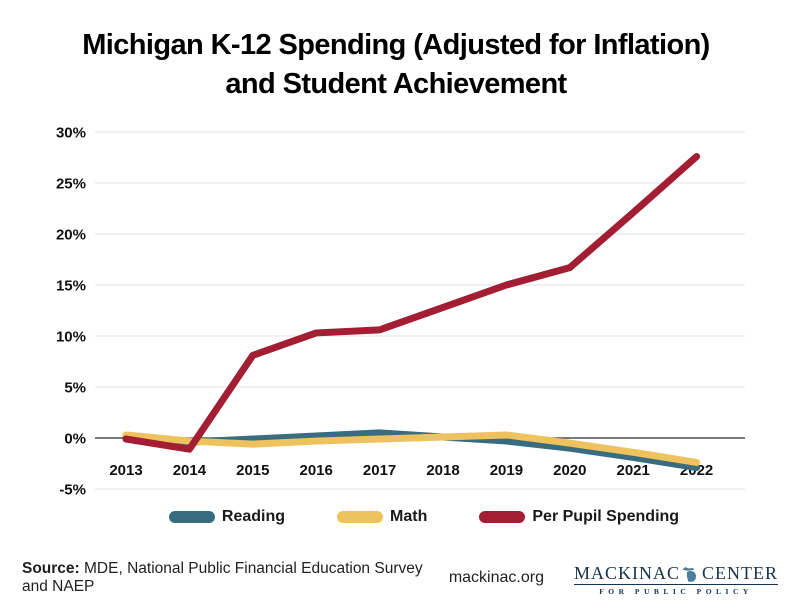 The width and height of the screenshot is (792, 612). I want to click on legend-label-math: Math, so click(409, 516).